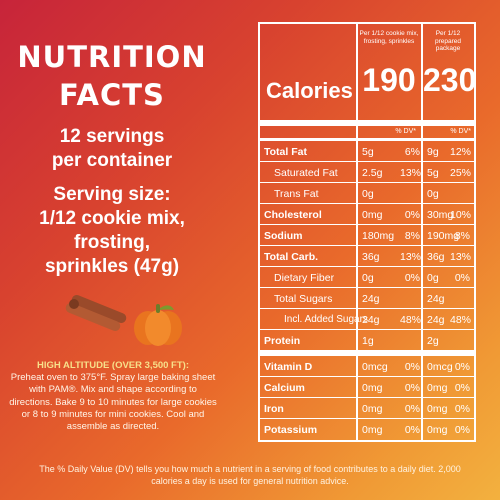 This screenshot has width=500, height=500. Describe the element at coordinates (378, 236) in the screenshot. I see `amount-1: 180mg` at that location.